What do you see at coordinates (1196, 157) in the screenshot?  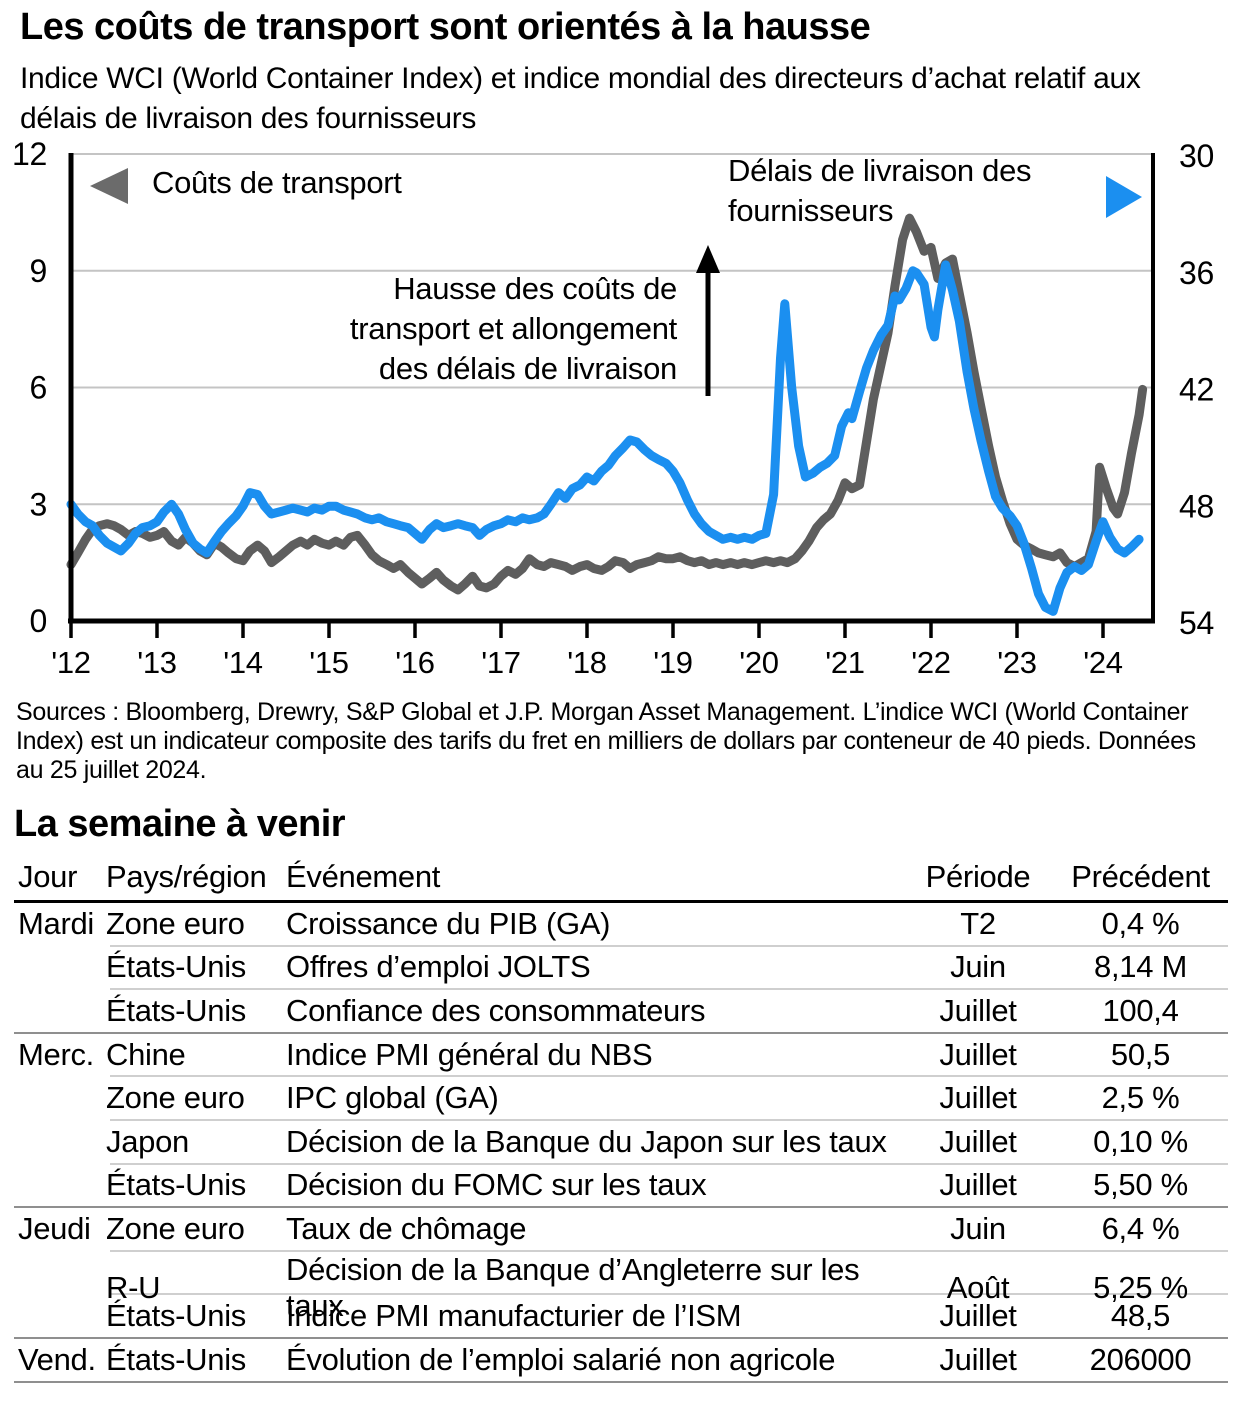 I see `right-axis-label: 30` at bounding box center [1196, 157].